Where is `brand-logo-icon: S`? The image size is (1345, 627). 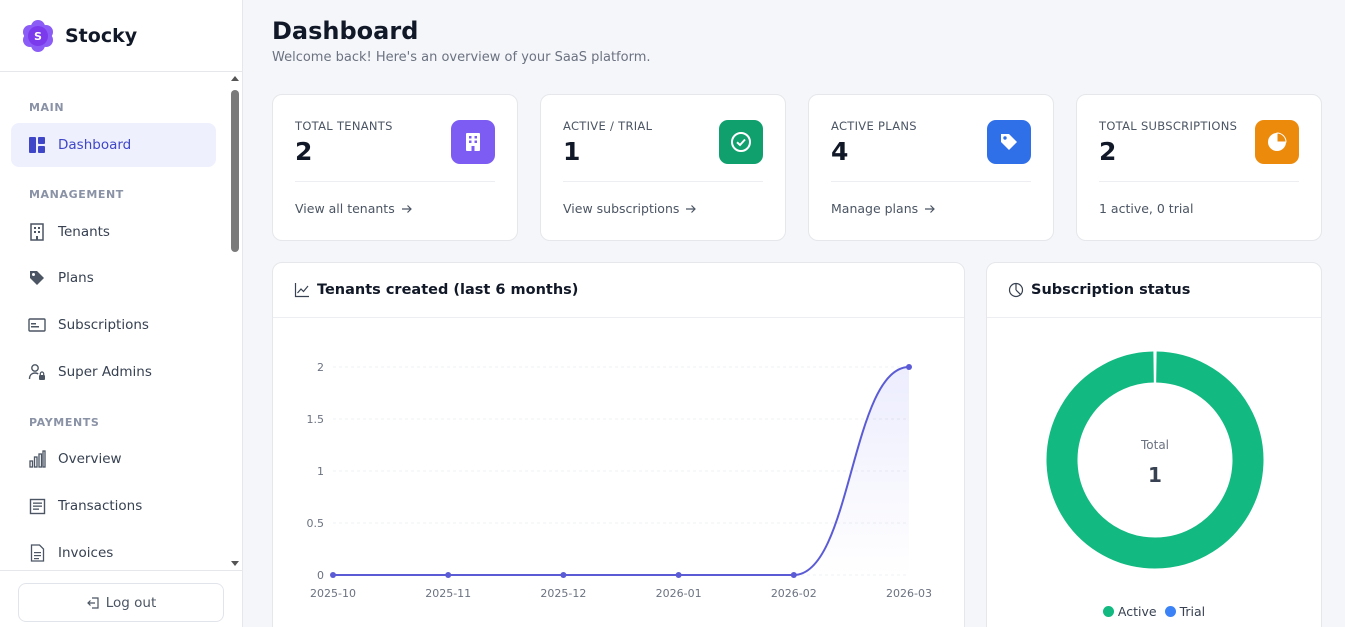
brand-logo-icon: S is located at coordinates (38, 35).